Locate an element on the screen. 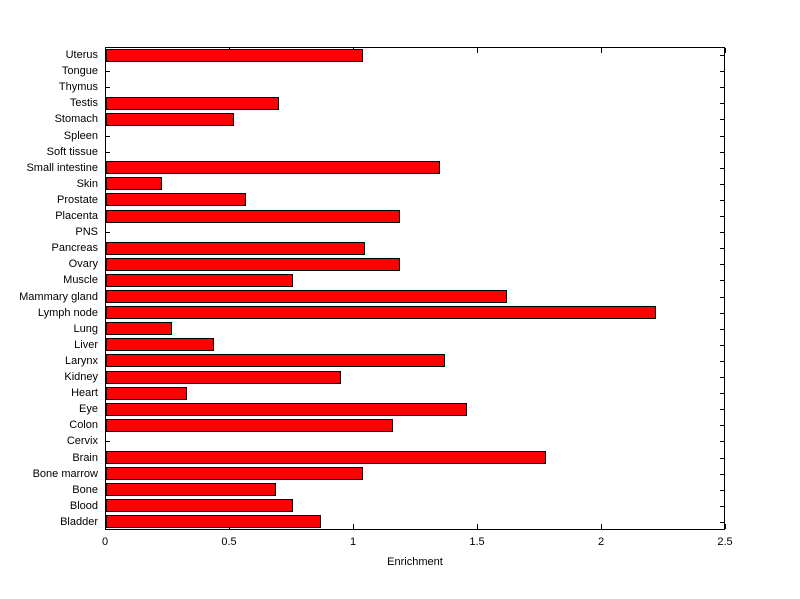 This screenshot has width=800, height=599. x-tick-label: 1.5 is located at coordinates (477, 542).